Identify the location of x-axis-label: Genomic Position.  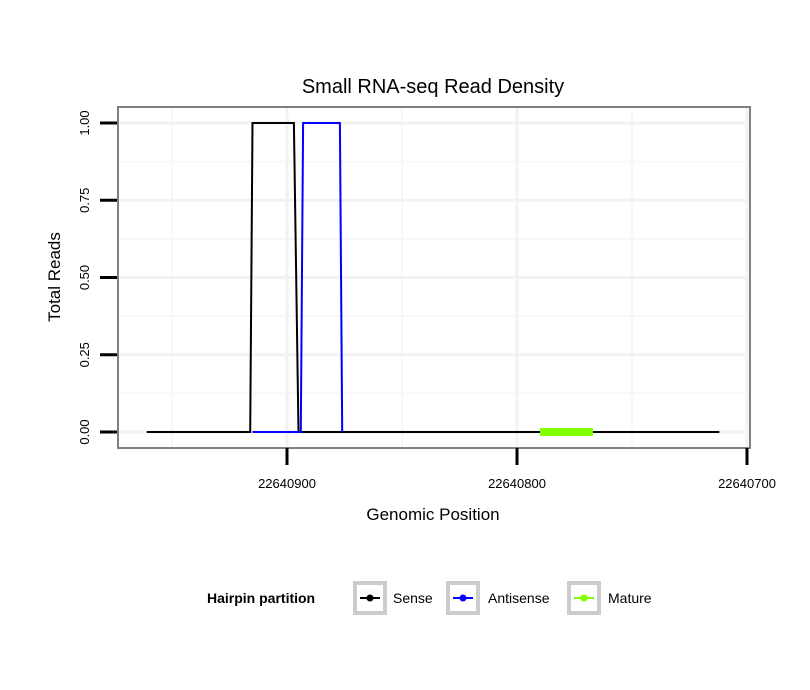
(432, 514).